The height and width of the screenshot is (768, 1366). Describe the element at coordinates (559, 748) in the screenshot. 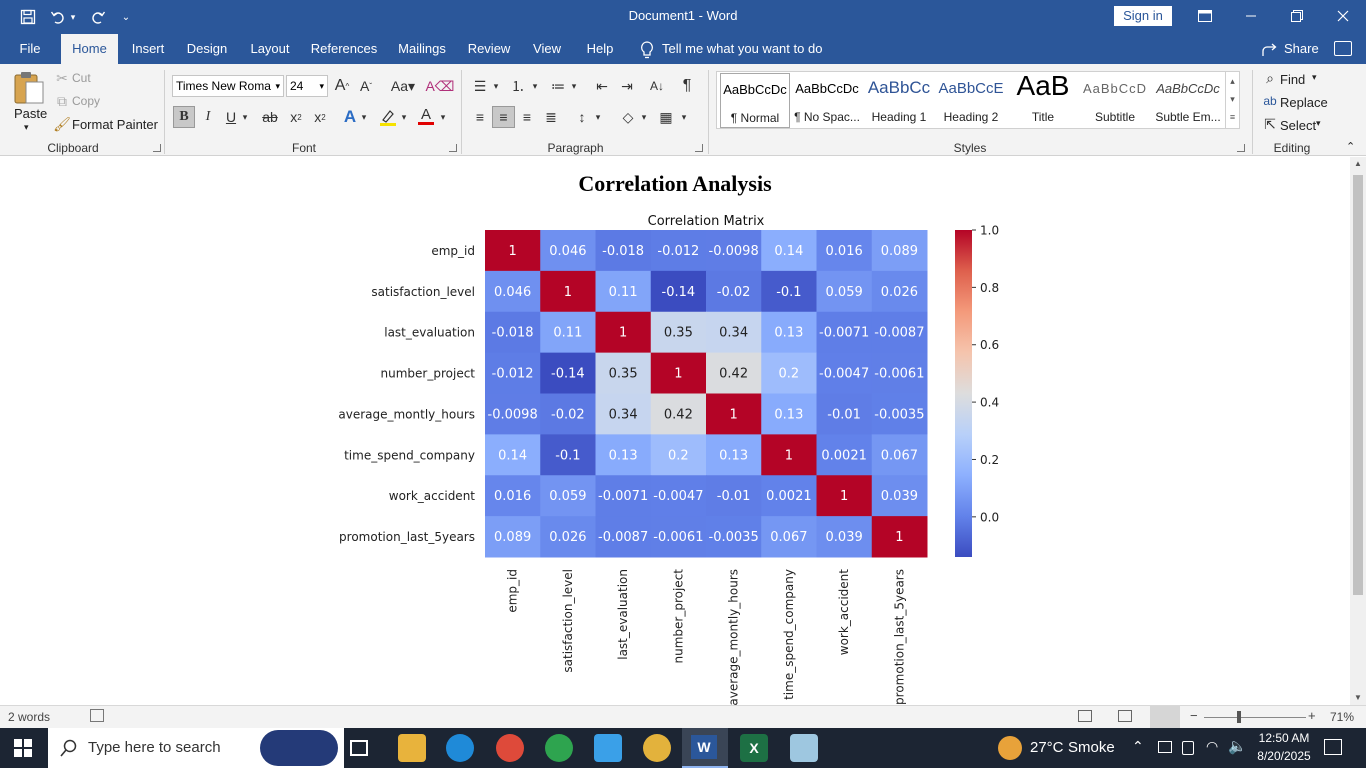

I see `chrome-profile-k-icon` at that location.